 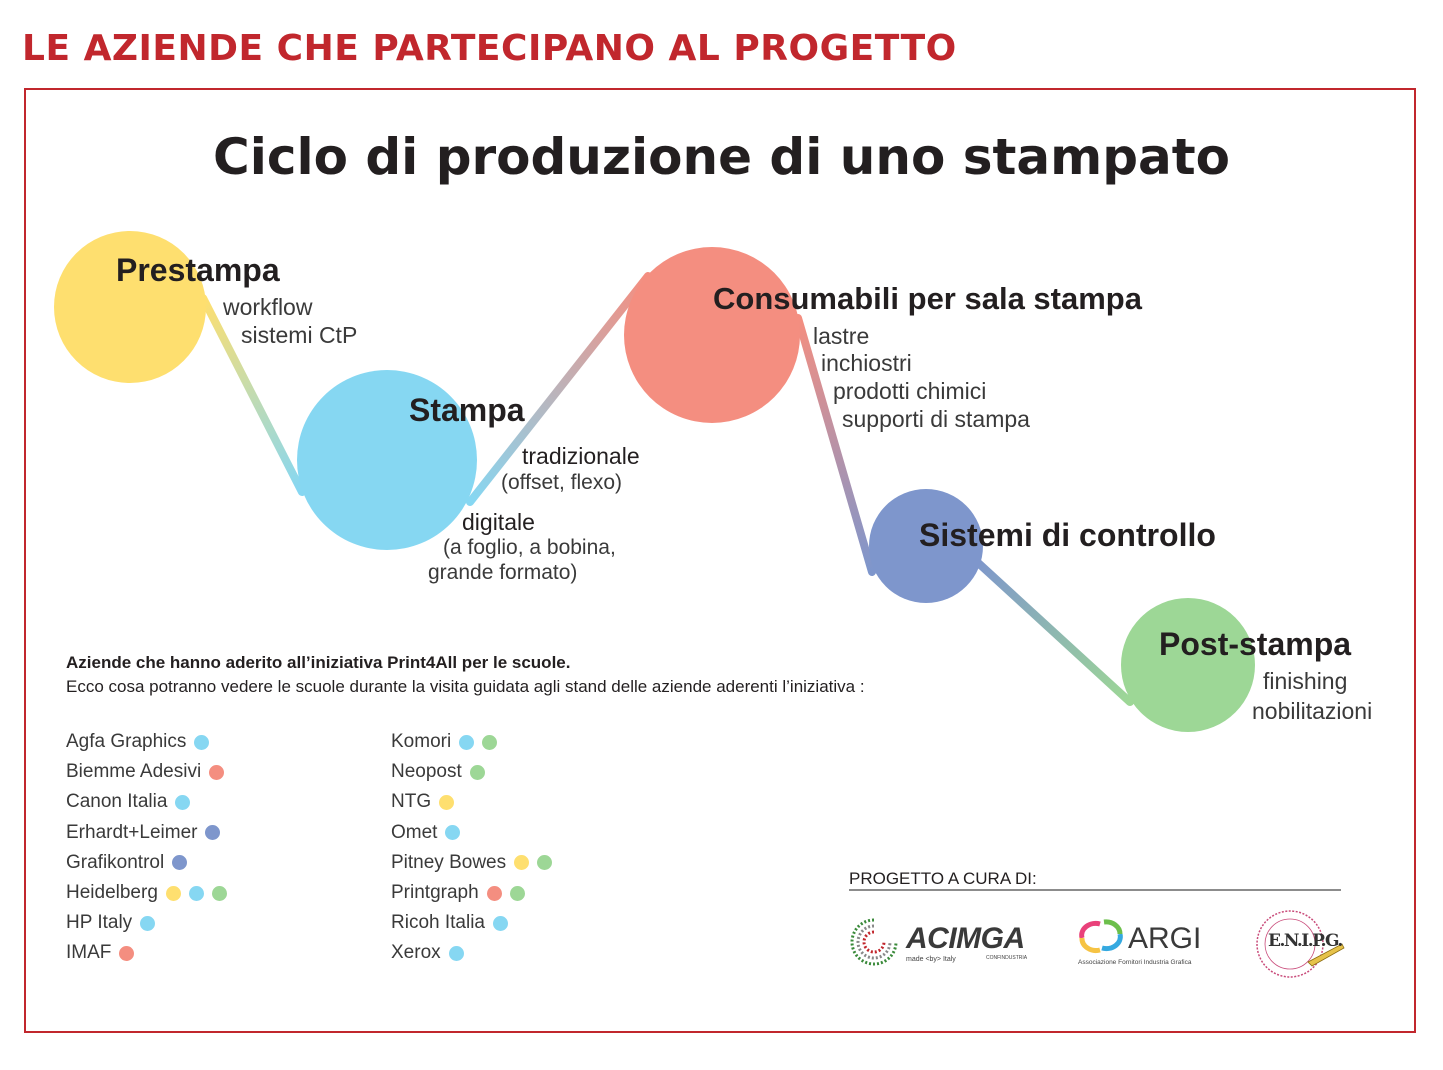 I want to click on company-item: Agfa Graphics, so click(x=138, y=742).